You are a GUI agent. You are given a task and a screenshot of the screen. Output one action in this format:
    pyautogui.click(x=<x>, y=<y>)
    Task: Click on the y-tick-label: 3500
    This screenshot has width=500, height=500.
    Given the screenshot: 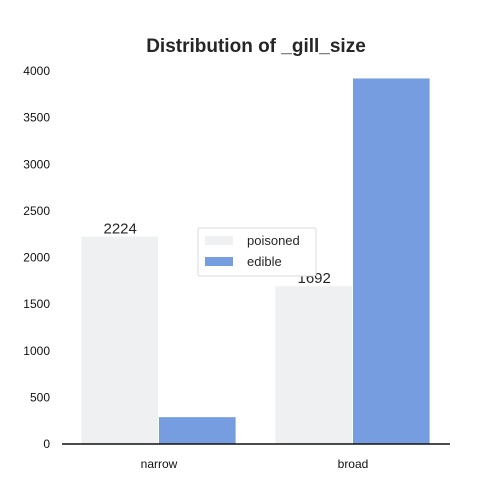 What is the action you would take?
    pyautogui.click(x=36, y=118)
    